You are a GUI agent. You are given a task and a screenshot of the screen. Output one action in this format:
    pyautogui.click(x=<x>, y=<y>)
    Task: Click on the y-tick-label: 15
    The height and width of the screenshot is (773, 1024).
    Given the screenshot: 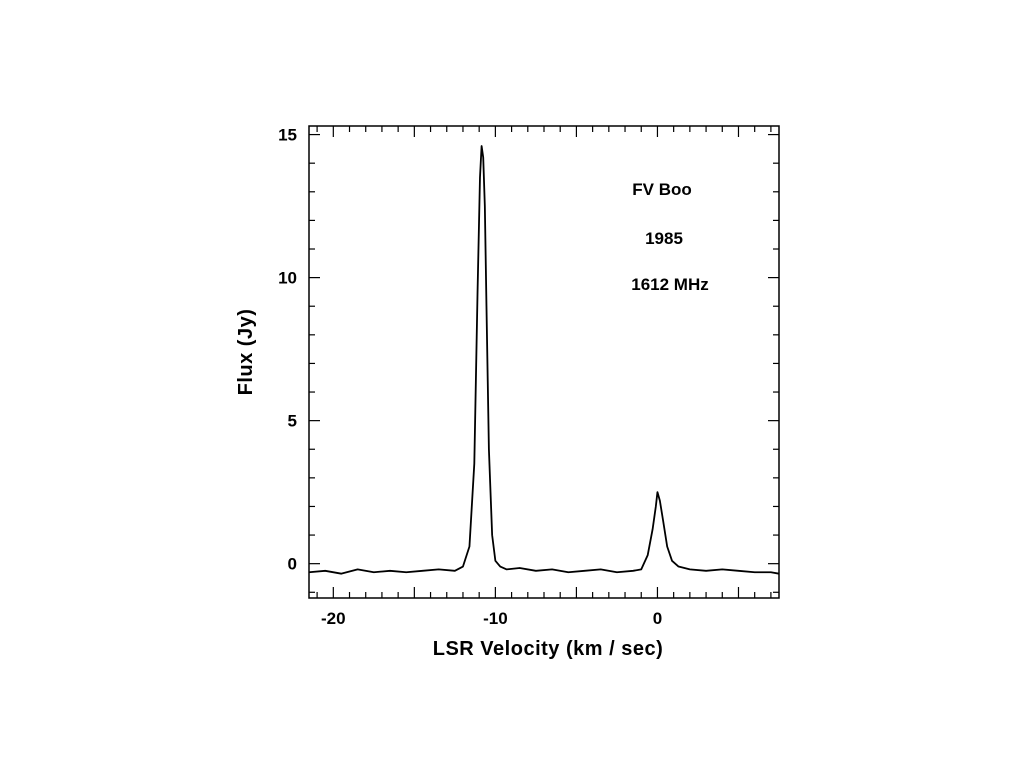 What is the action you would take?
    pyautogui.click(x=287, y=135)
    